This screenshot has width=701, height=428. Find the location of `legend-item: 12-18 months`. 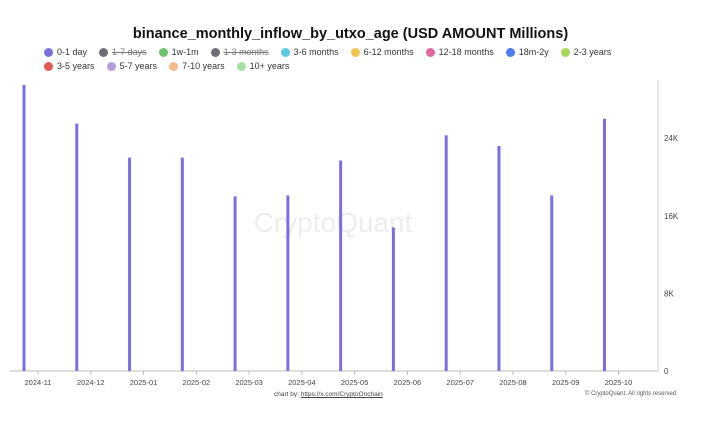

legend-item: 12-18 months is located at coordinates (459, 52).